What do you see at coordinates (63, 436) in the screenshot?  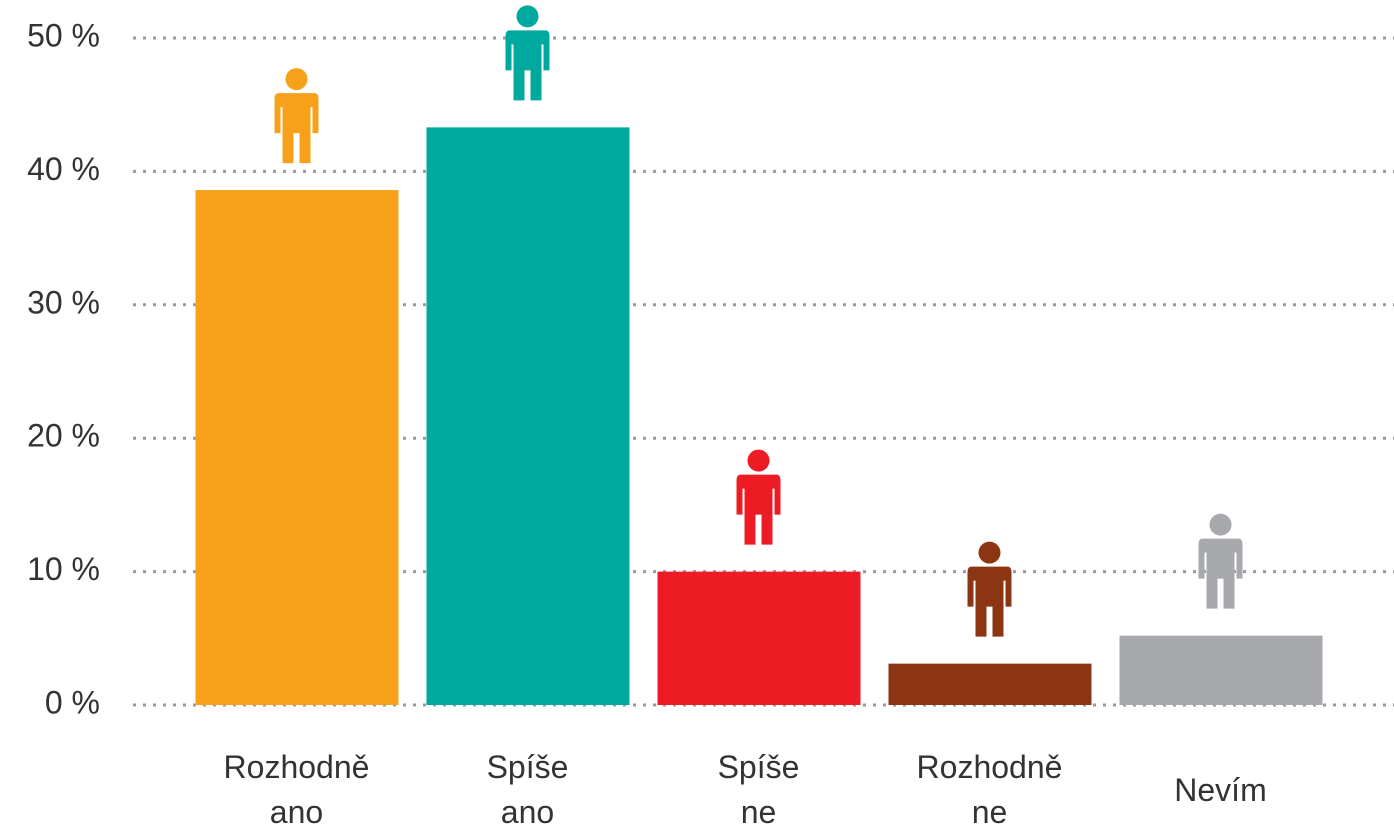 I see `y-tick-label: 20 %` at bounding box center [63, 436].